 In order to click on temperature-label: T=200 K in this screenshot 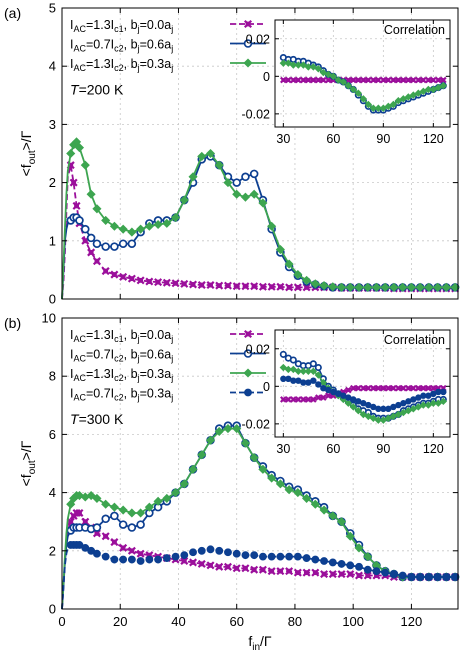, I will do `click(97, 90)`.